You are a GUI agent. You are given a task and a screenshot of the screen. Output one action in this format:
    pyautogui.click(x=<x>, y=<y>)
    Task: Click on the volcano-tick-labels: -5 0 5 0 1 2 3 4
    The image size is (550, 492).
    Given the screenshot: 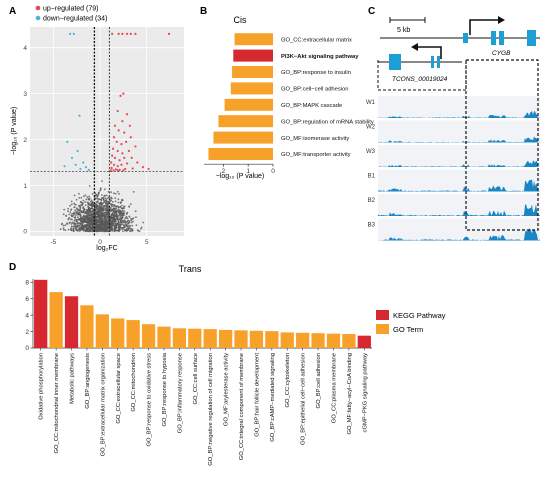 What is the action you would take?
    pyautogui.click(x=85, y=145)
    